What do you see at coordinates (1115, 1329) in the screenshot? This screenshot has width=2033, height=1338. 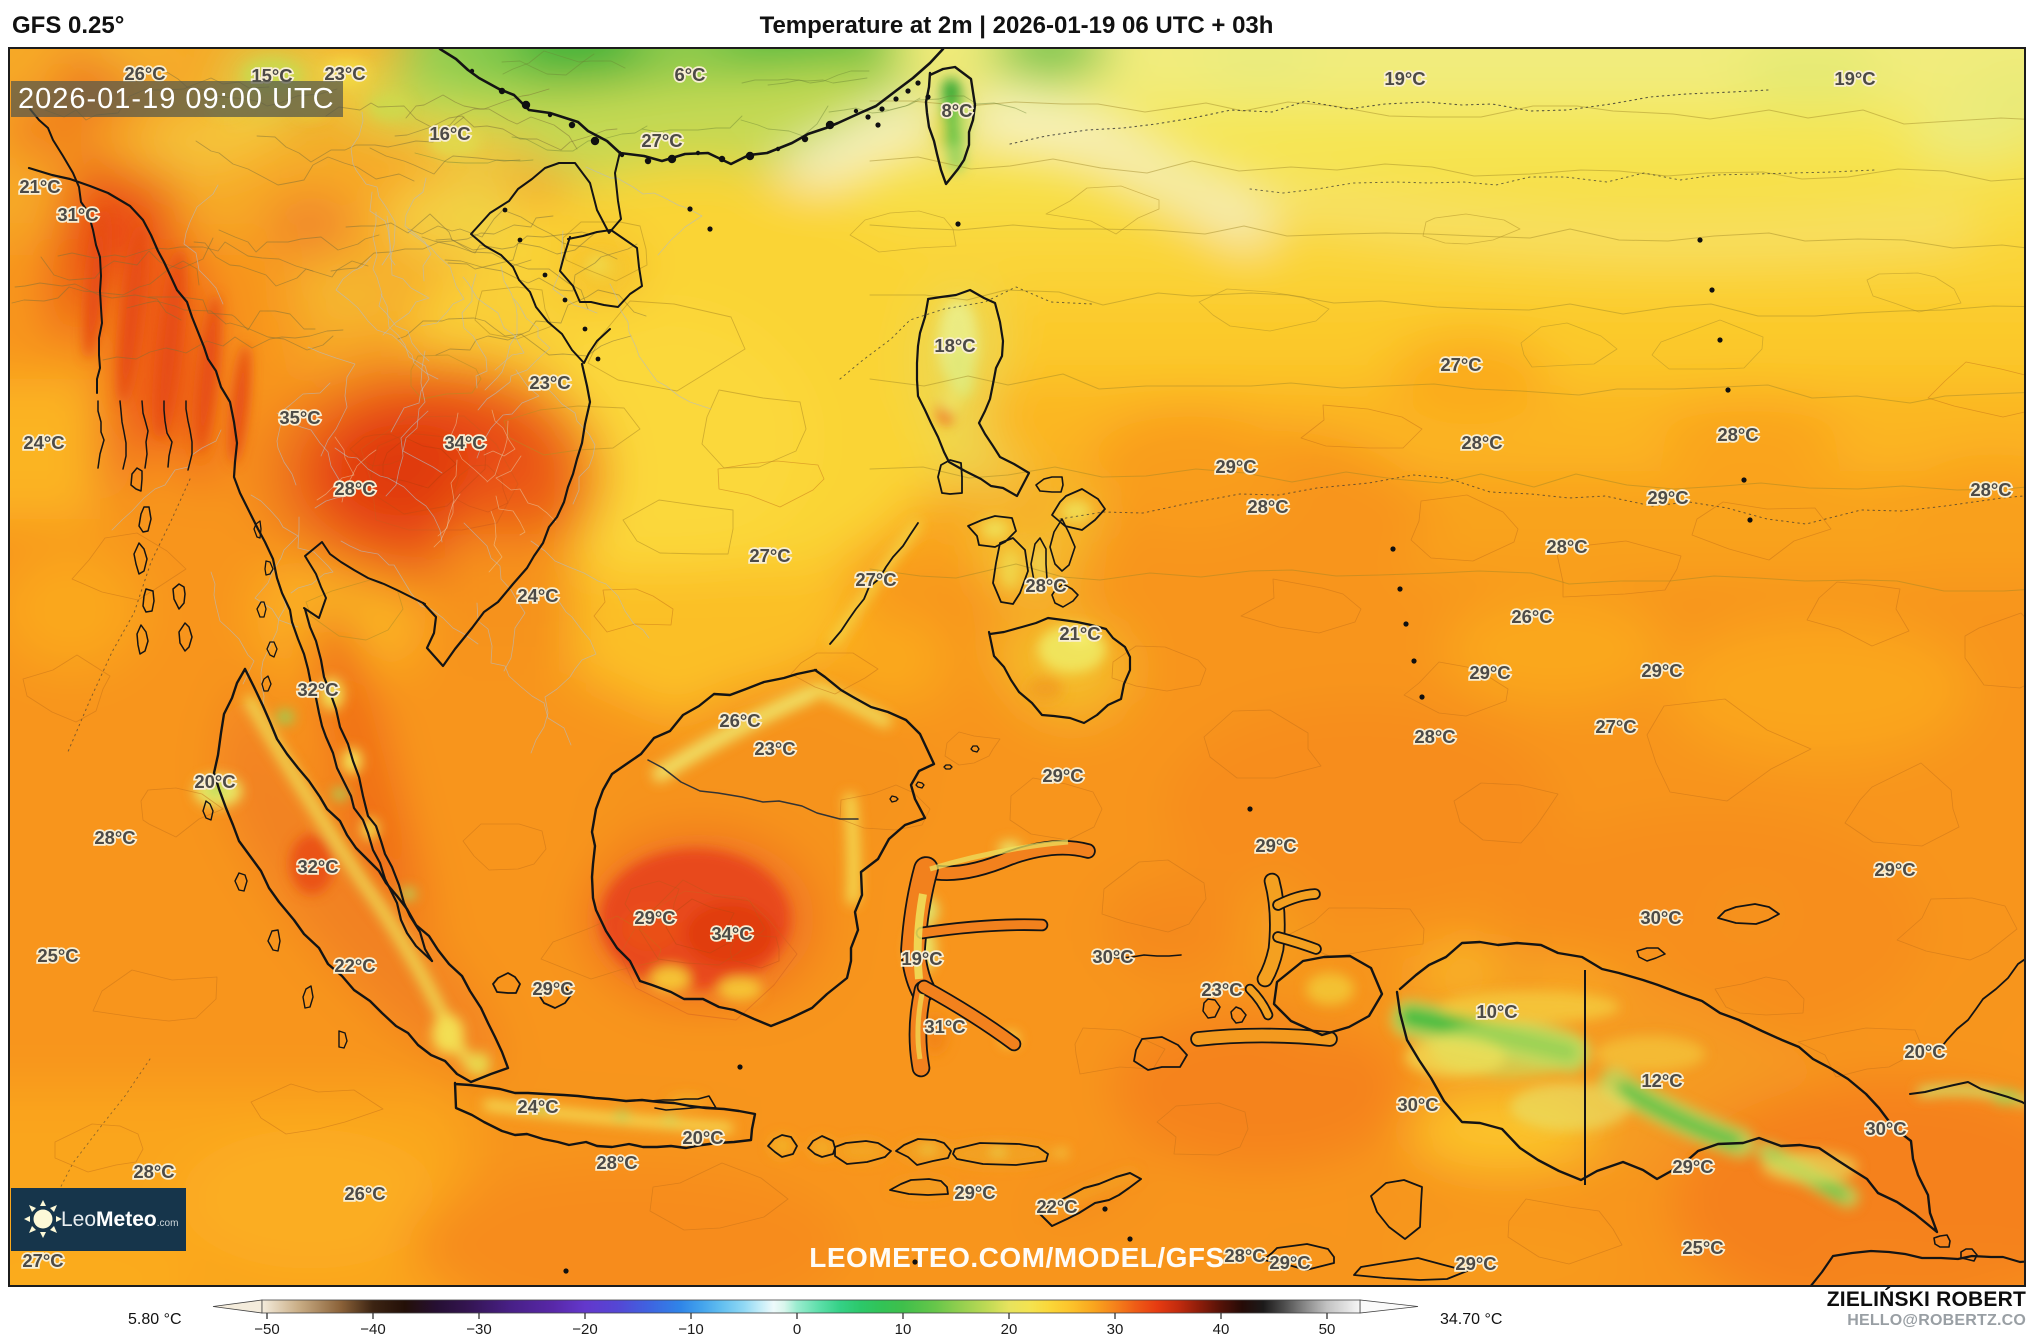 I see `svg-text: 30` at bounding box center [1115, 1329].